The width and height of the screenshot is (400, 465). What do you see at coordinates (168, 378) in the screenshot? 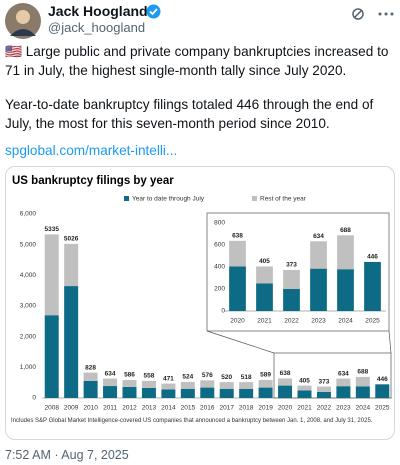
I see `total-label: 471` at bounding box center [168, 378].